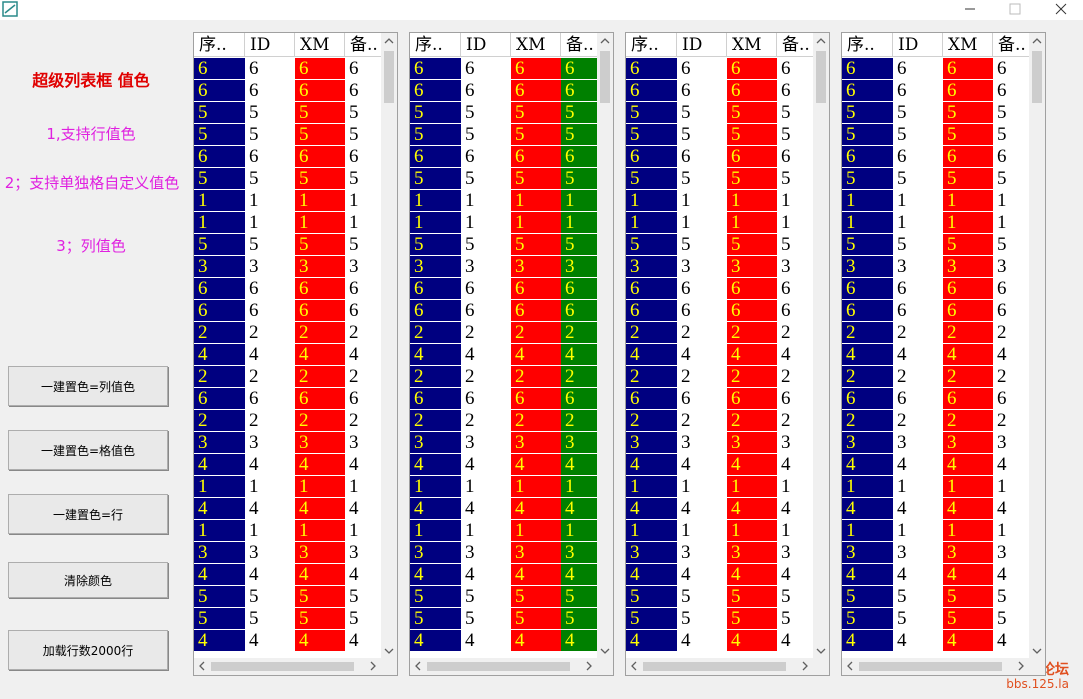 The width and height of the screenshot is (1083, 699). What do you see at coordinates (88, 650) in the screenshot?
I see `button: 加载行数2000行` at bounding box center [88, 650].